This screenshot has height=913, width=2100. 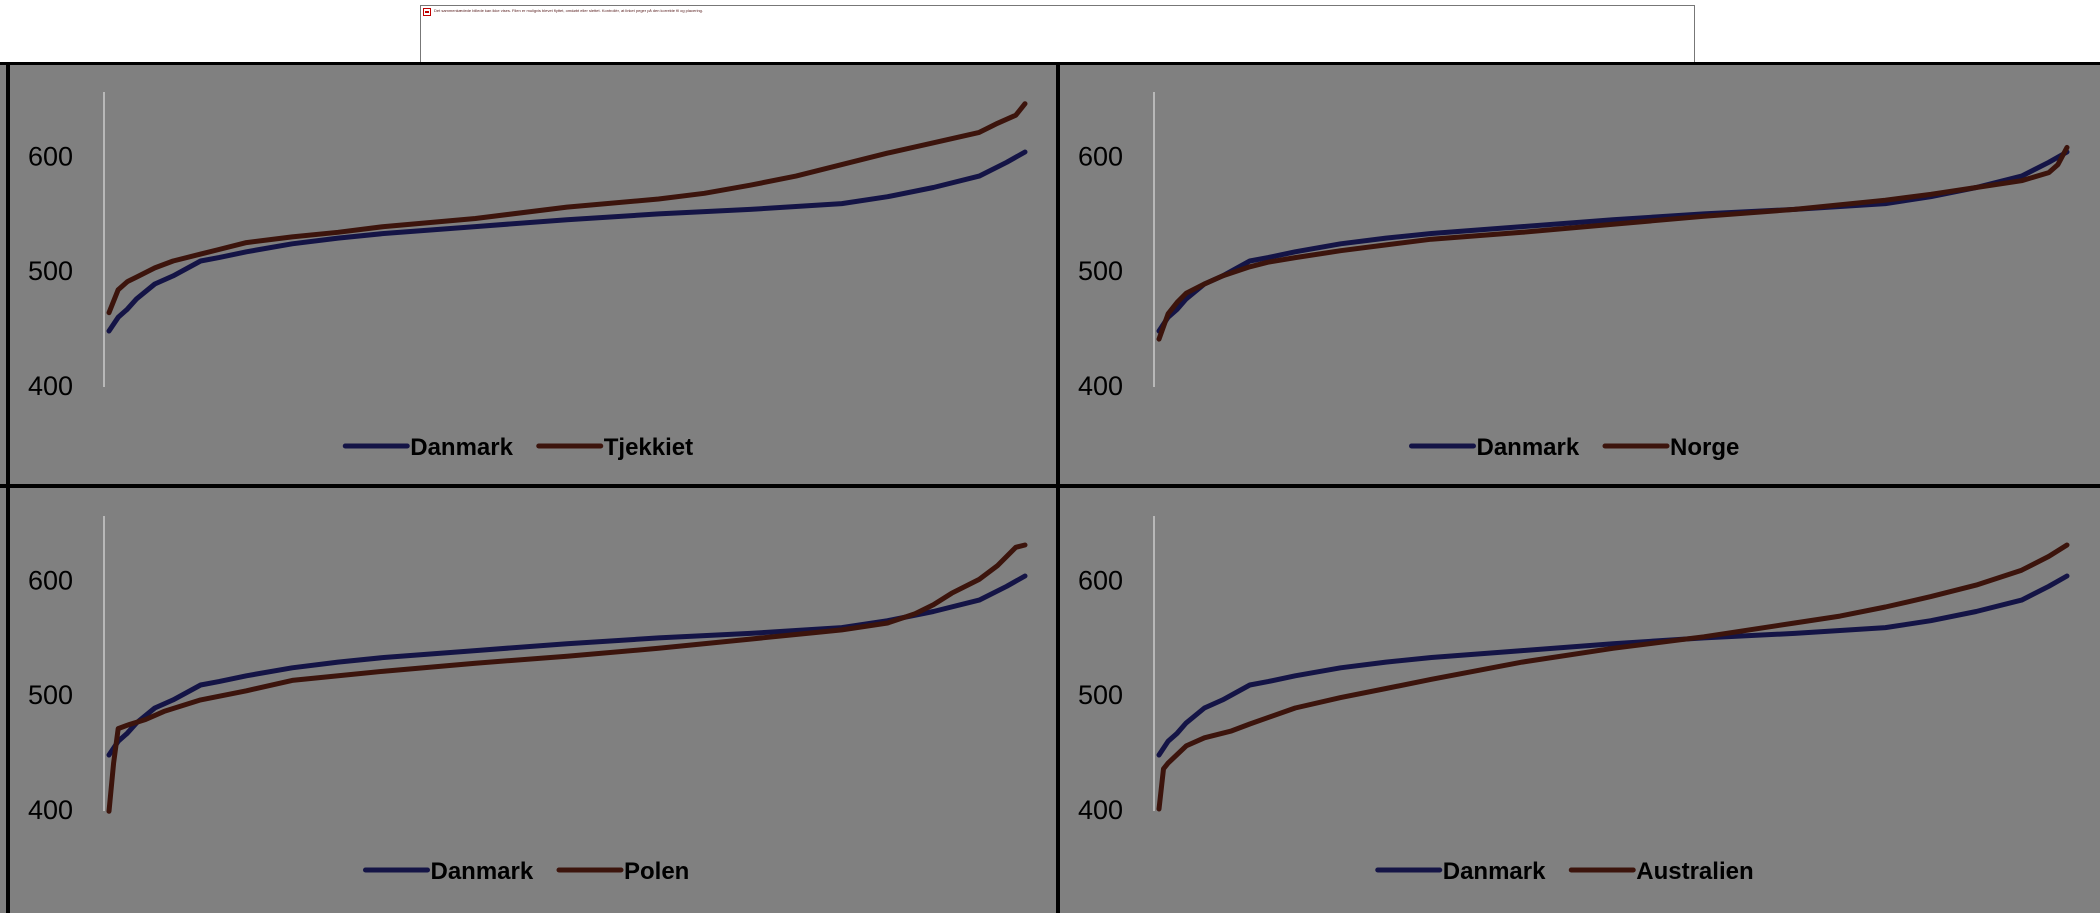 I want to click on legend-label-tjekkiet: Tjekkiet, so click(x=648, y=447).